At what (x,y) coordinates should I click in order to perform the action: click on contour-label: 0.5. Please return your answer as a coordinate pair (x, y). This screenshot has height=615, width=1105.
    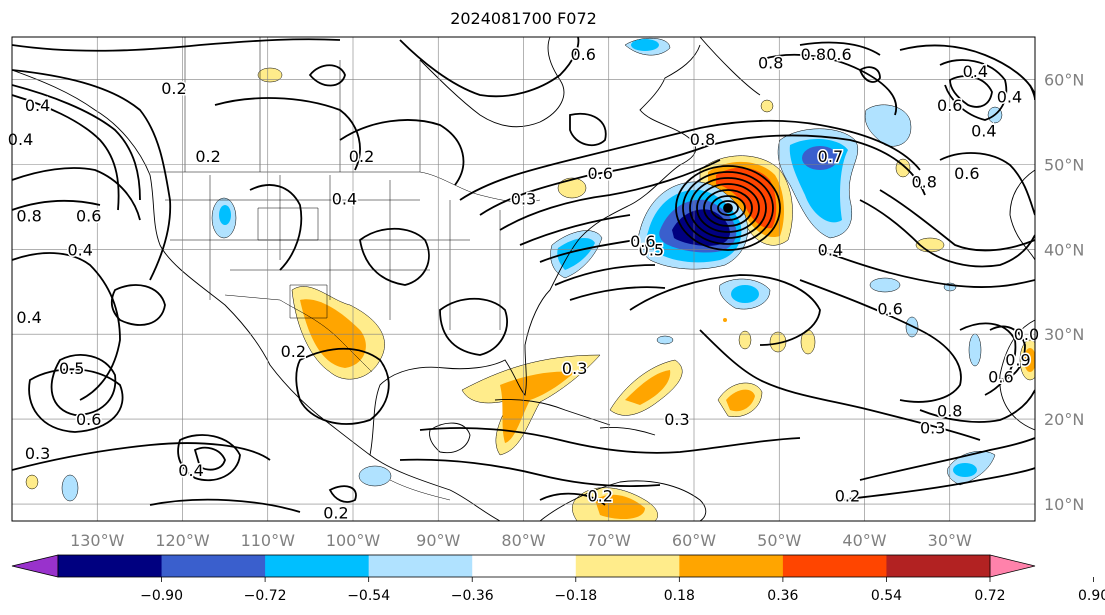
    Looking at the image, I should click on (651, 249).